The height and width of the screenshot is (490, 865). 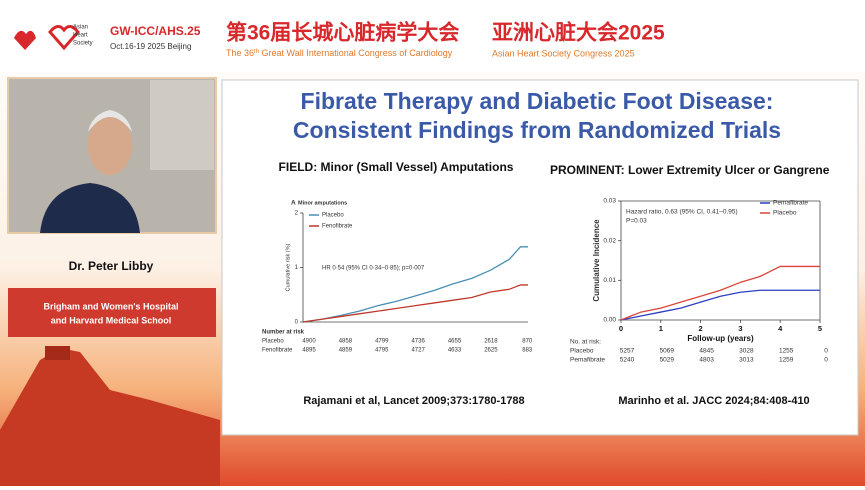 I want to click on affiliation-box, so click(x=112, y=312).